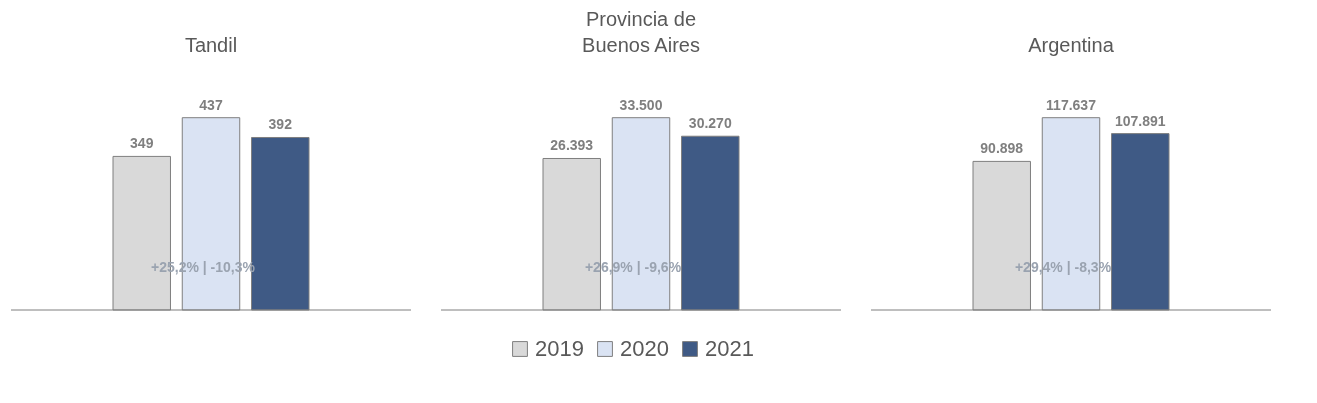  What do you see at coordinates (729, 348) in the screenshot?
I see `legend-label: 2021` at bounding box center [729, 348].